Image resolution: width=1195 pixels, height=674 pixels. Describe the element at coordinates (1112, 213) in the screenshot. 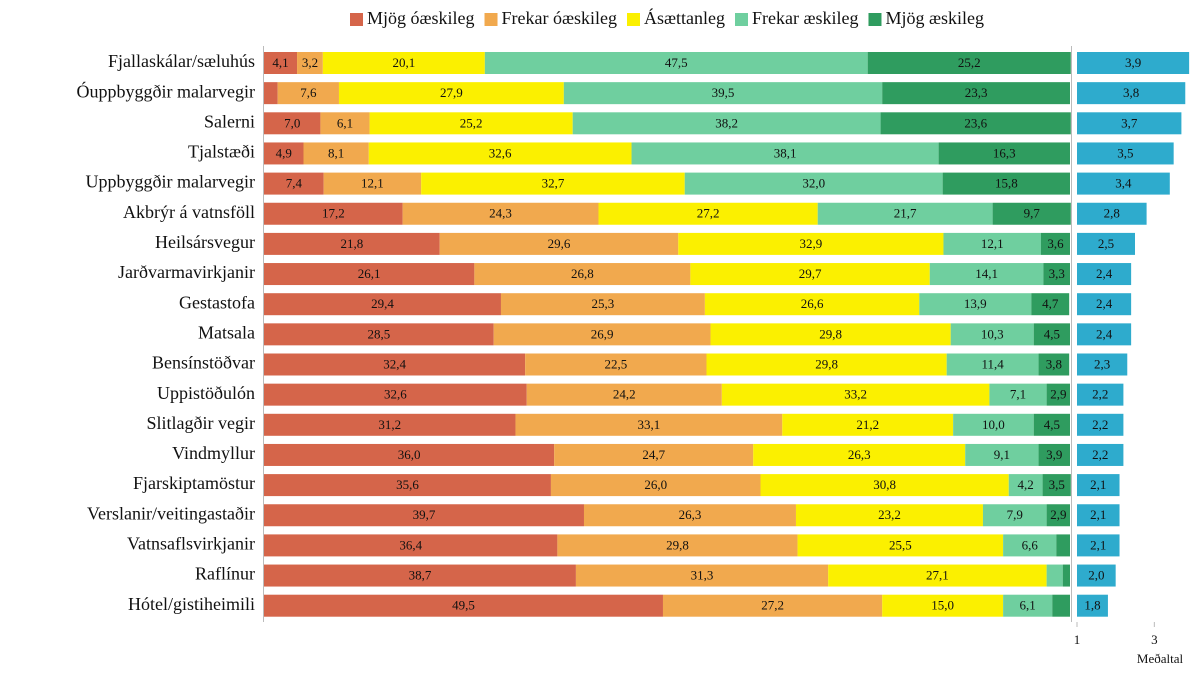

I see `data-label: 2,8` at that location.